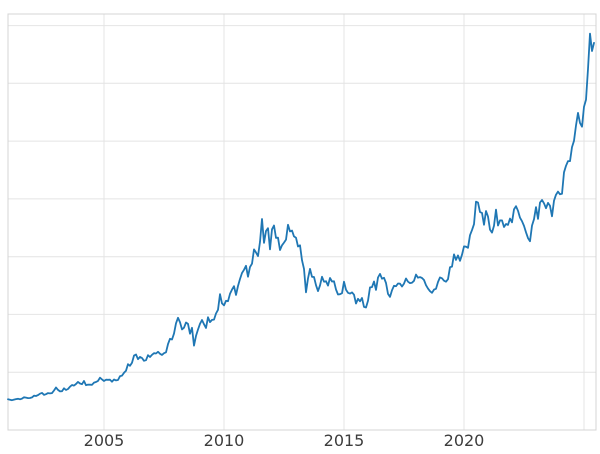 This screenshot has width=600, height=454. What do you see at coordinates (464, 440) in the screenshot?
I see `x-tick-label-2020: 2020` at bounding box center [464, 440].